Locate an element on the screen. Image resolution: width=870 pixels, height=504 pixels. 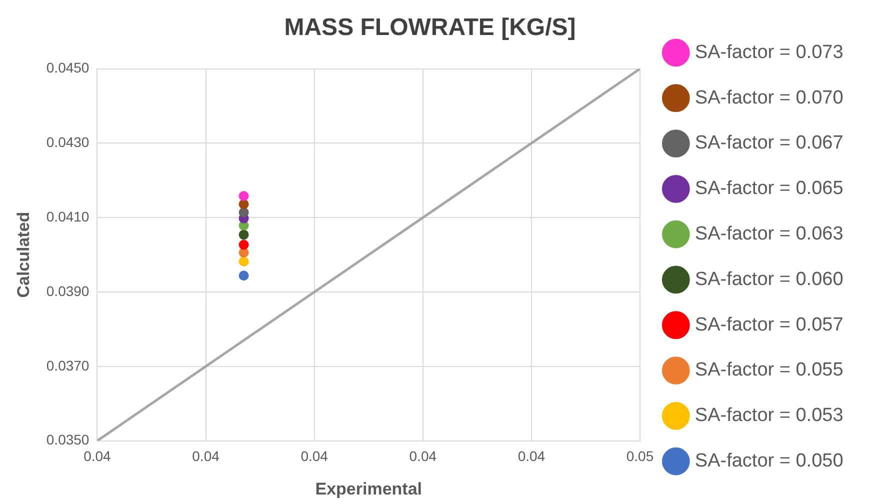
y-axis-title: Calculated is located at coordinates (23, 255).